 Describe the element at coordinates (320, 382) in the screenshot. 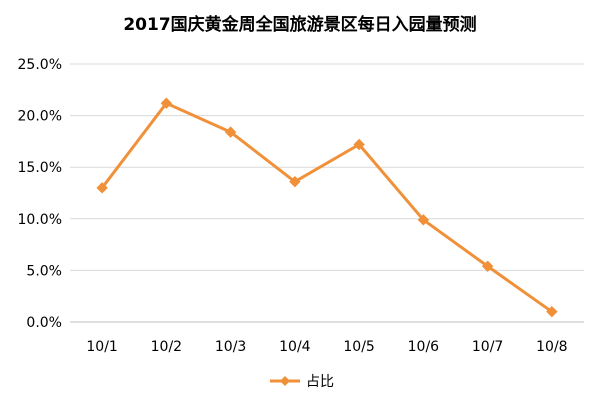

I see `legend-label: 占比` at that location.